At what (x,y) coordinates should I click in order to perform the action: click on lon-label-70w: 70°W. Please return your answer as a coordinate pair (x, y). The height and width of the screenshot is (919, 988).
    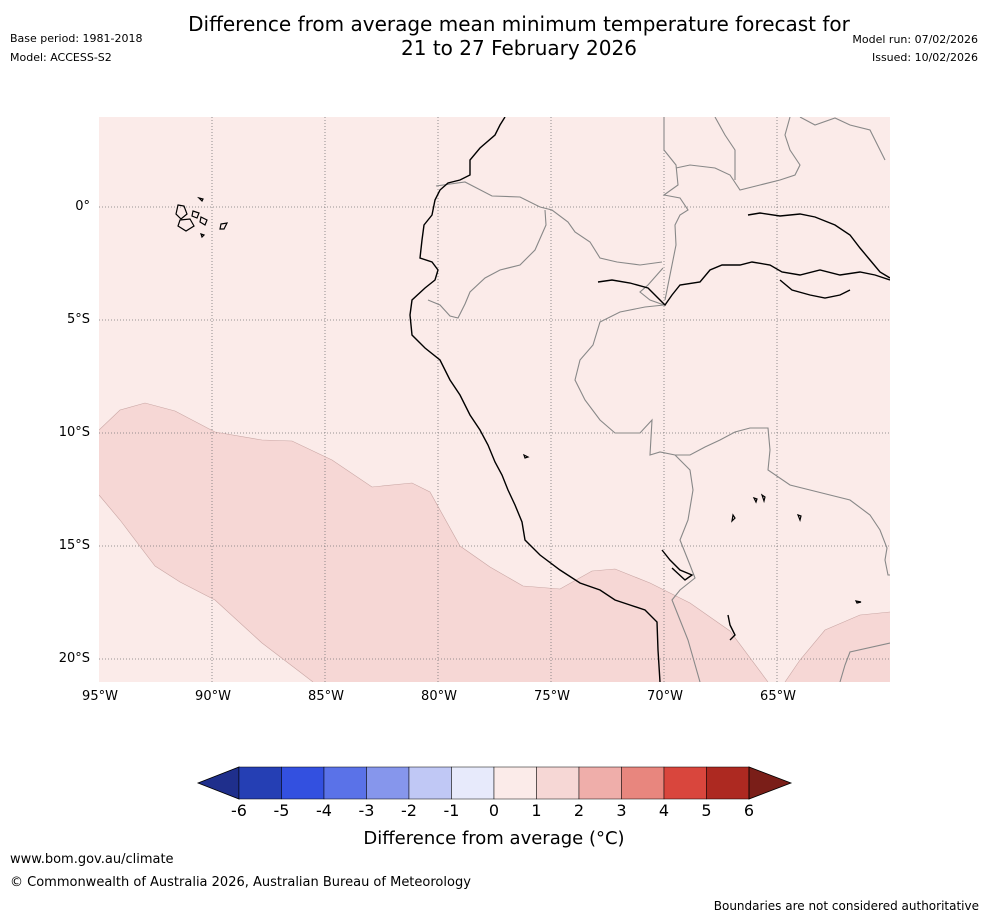
    Looking at the image, I should click on (665, 696).